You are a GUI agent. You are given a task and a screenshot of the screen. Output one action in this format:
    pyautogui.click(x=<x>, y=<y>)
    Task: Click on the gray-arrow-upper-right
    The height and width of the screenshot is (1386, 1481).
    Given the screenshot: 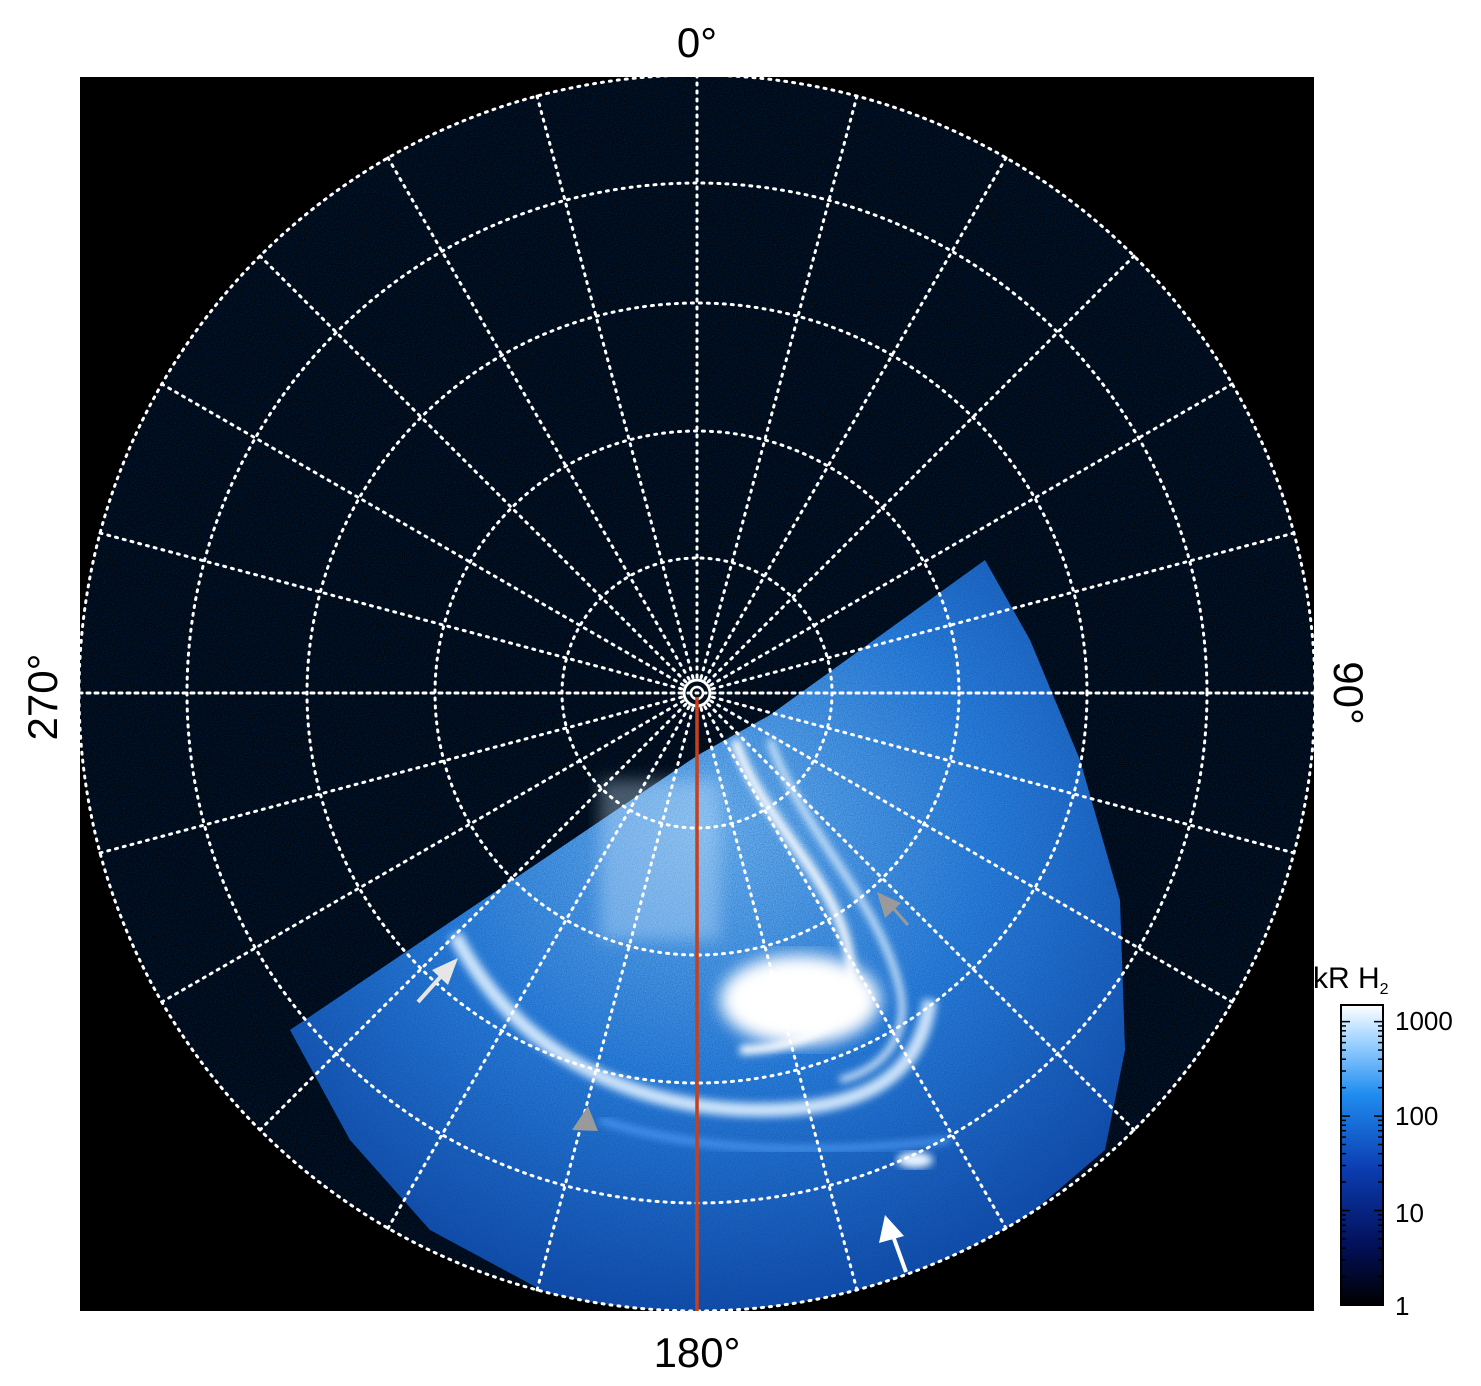 What is the action you would take?
    pyautogui.click(x=893, y=909)
    